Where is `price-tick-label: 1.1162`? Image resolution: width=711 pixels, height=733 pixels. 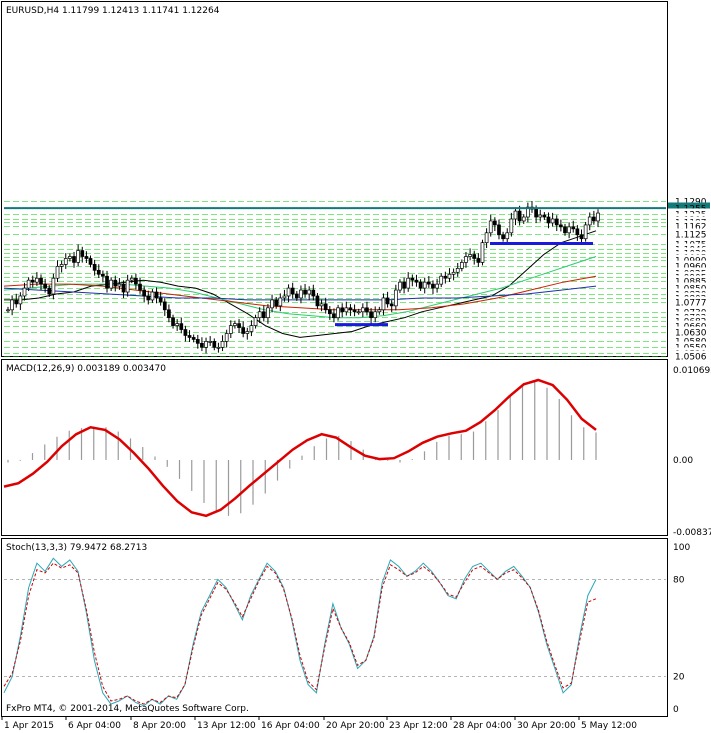
price-tick-label: 1.1162 is located at coordinates (691, 228).